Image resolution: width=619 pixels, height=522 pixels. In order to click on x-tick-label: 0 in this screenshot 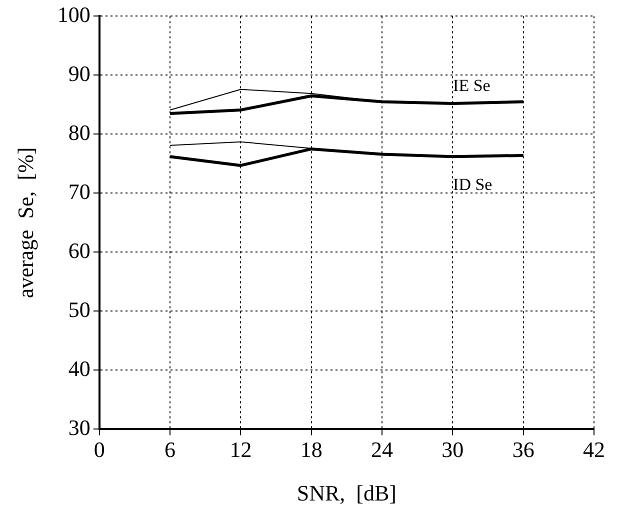, I will do `click(99, 449)`.